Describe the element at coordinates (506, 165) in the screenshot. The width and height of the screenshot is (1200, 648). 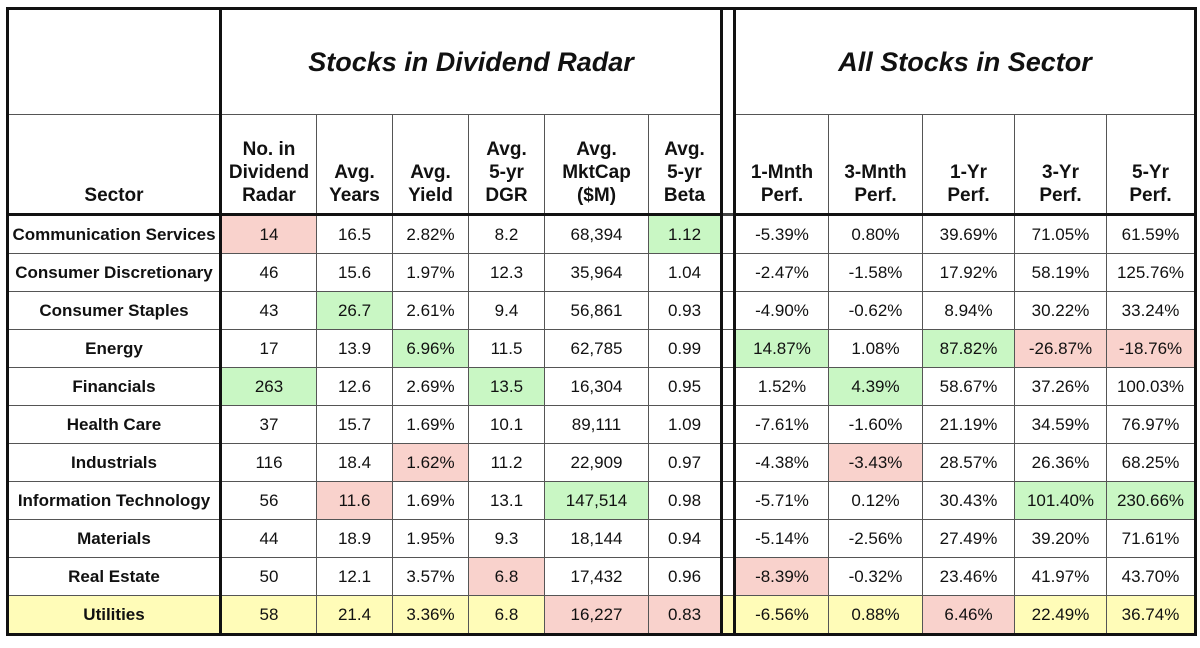
I see `col-header-dgr: Avg. 5-yr DGR` at that location.